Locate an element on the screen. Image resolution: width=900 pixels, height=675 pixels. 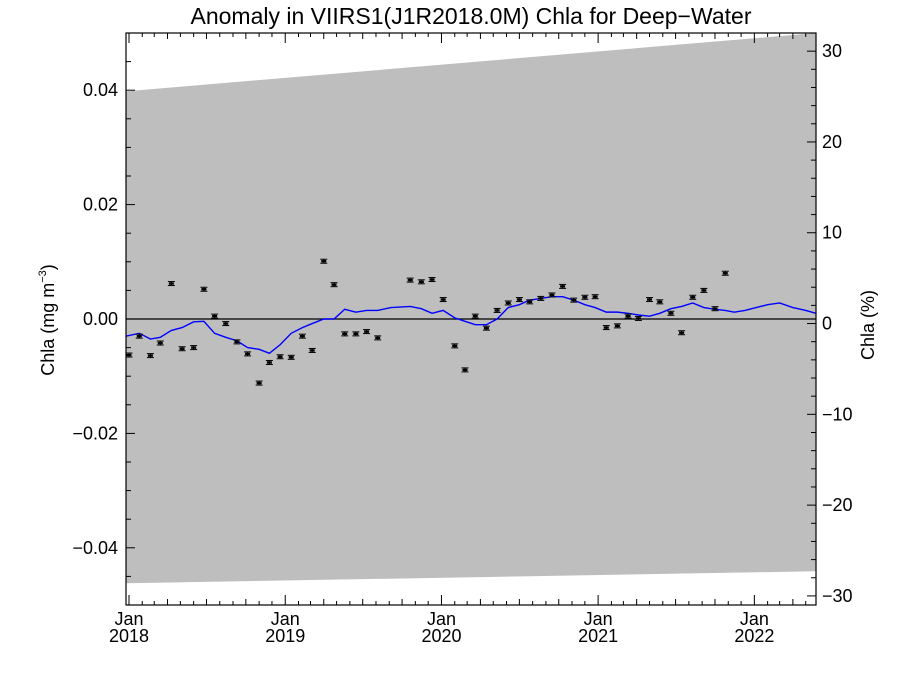
left-tick-label: 0.00 is located at coordinates (100, 319).